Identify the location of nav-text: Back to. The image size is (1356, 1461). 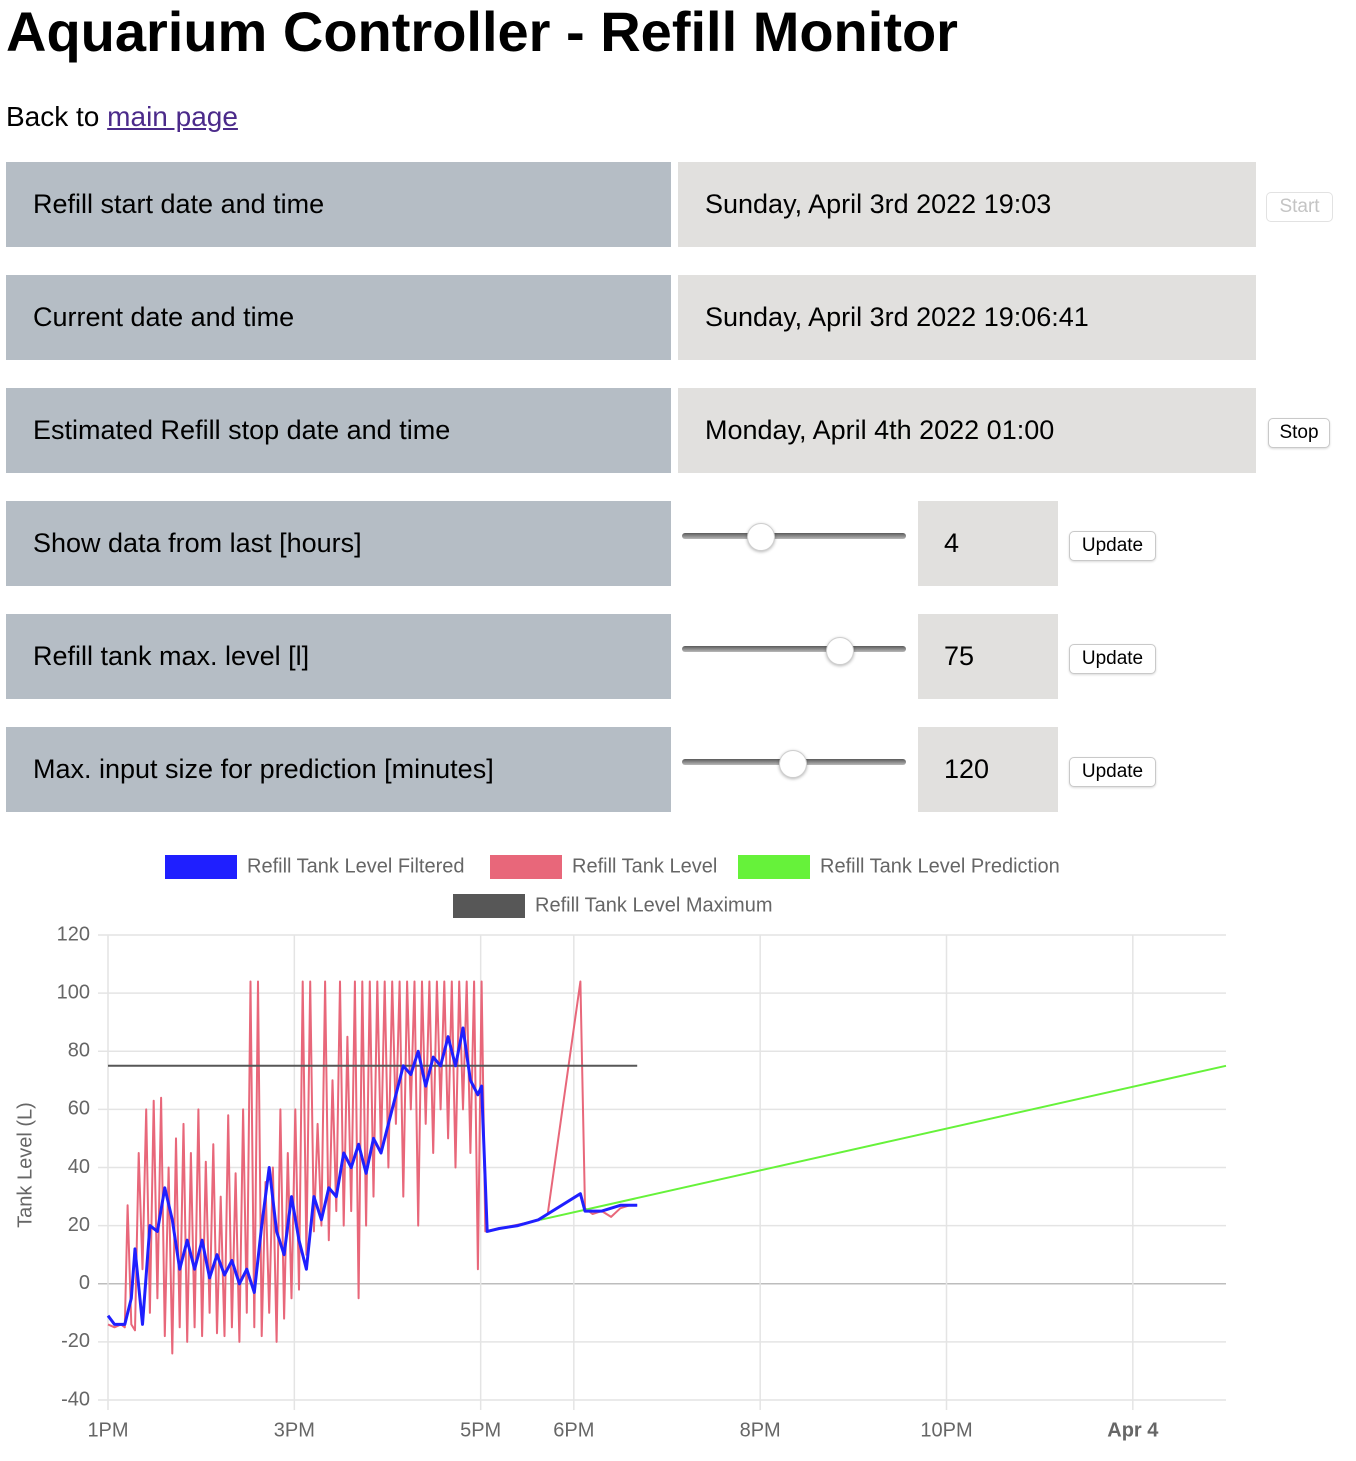
(53, 116).